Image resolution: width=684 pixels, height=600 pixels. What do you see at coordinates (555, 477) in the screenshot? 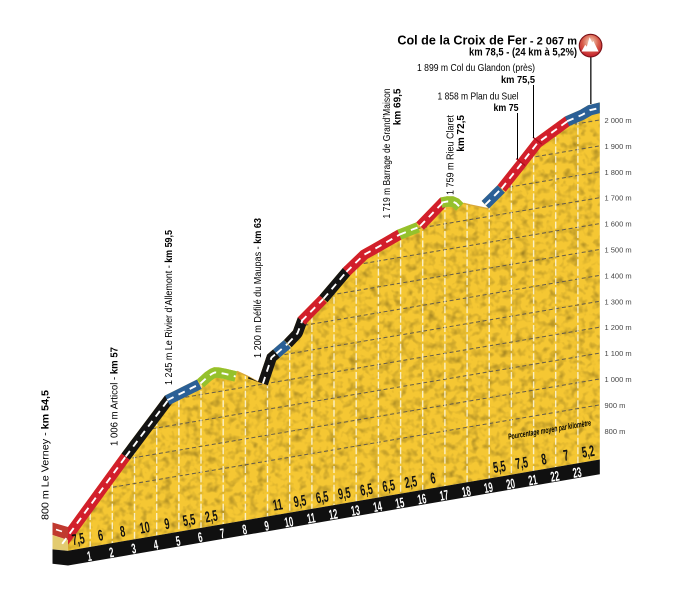
I see `svg-text: 22` at bounding box center [555, 477].